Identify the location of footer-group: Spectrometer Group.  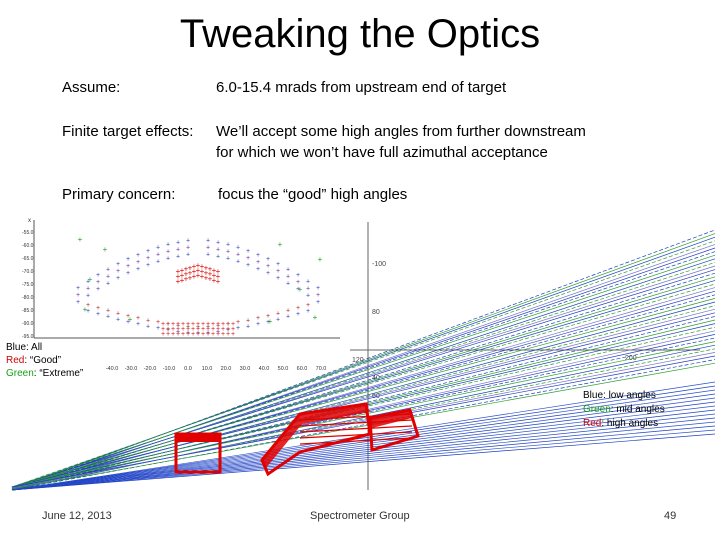
(360, 516).